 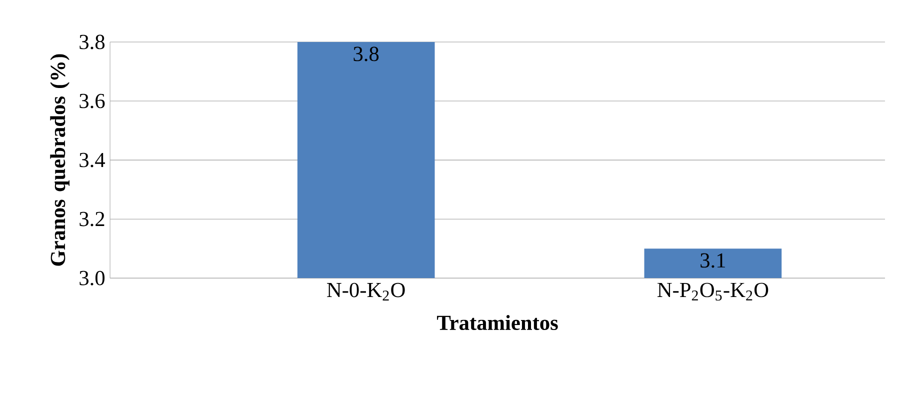 I want to click on x-tick-label: N-0-K$_{2}$O, so click(x=366, y=291).